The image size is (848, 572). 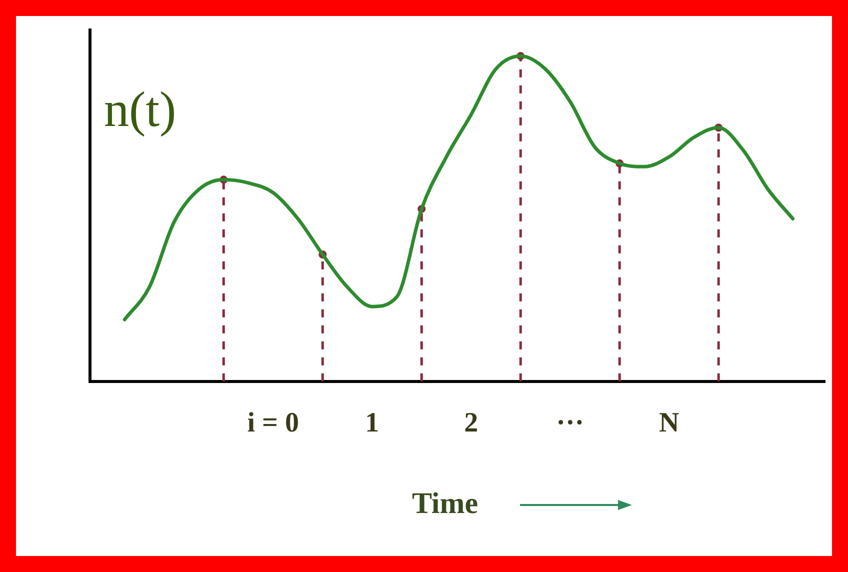 What do you see at coordinates (140, 109) in the screenshot?
I see `y-axis-title: n(t)` at bounding box center [140, 109].